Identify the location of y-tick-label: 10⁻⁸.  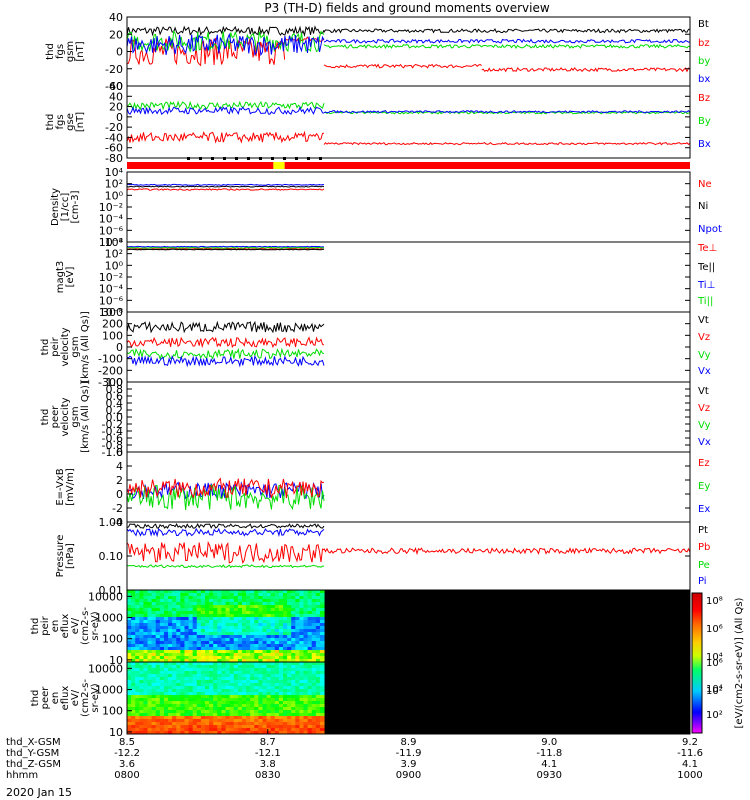
(111, 242).